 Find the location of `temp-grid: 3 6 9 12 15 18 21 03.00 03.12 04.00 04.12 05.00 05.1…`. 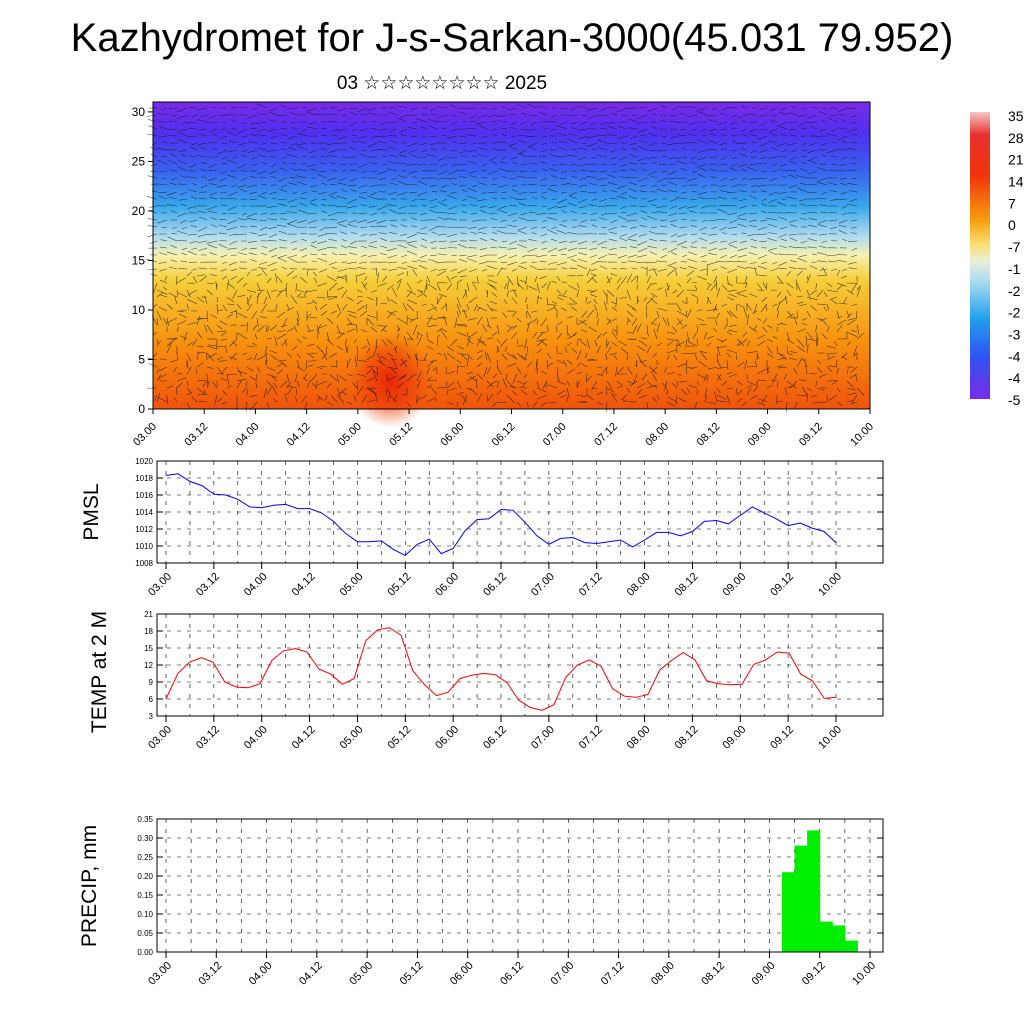

temp-grid: 3 6 9 12 15 18 21 03.00 03.12 04.00 04.12 05.00 05.1… is located at coordinates (513, 681).